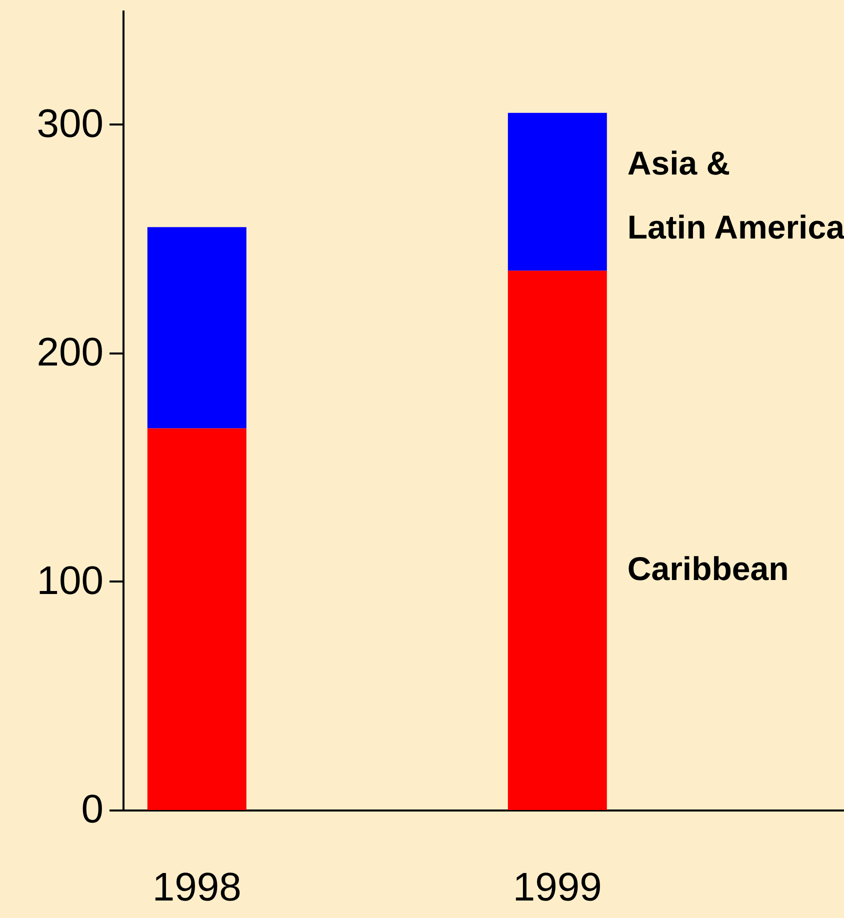 This screenshot has width=844, height=918. I want to click on series-label: Caribbean, so click(708, 568).